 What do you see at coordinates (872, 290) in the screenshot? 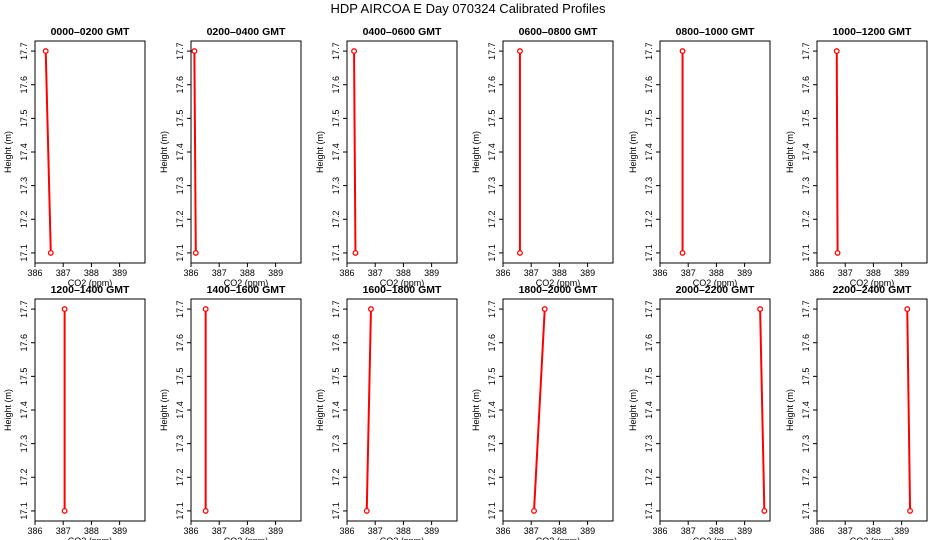
I see `panel-title: 2200–2400 GMT` at bounding box center [872, 290].